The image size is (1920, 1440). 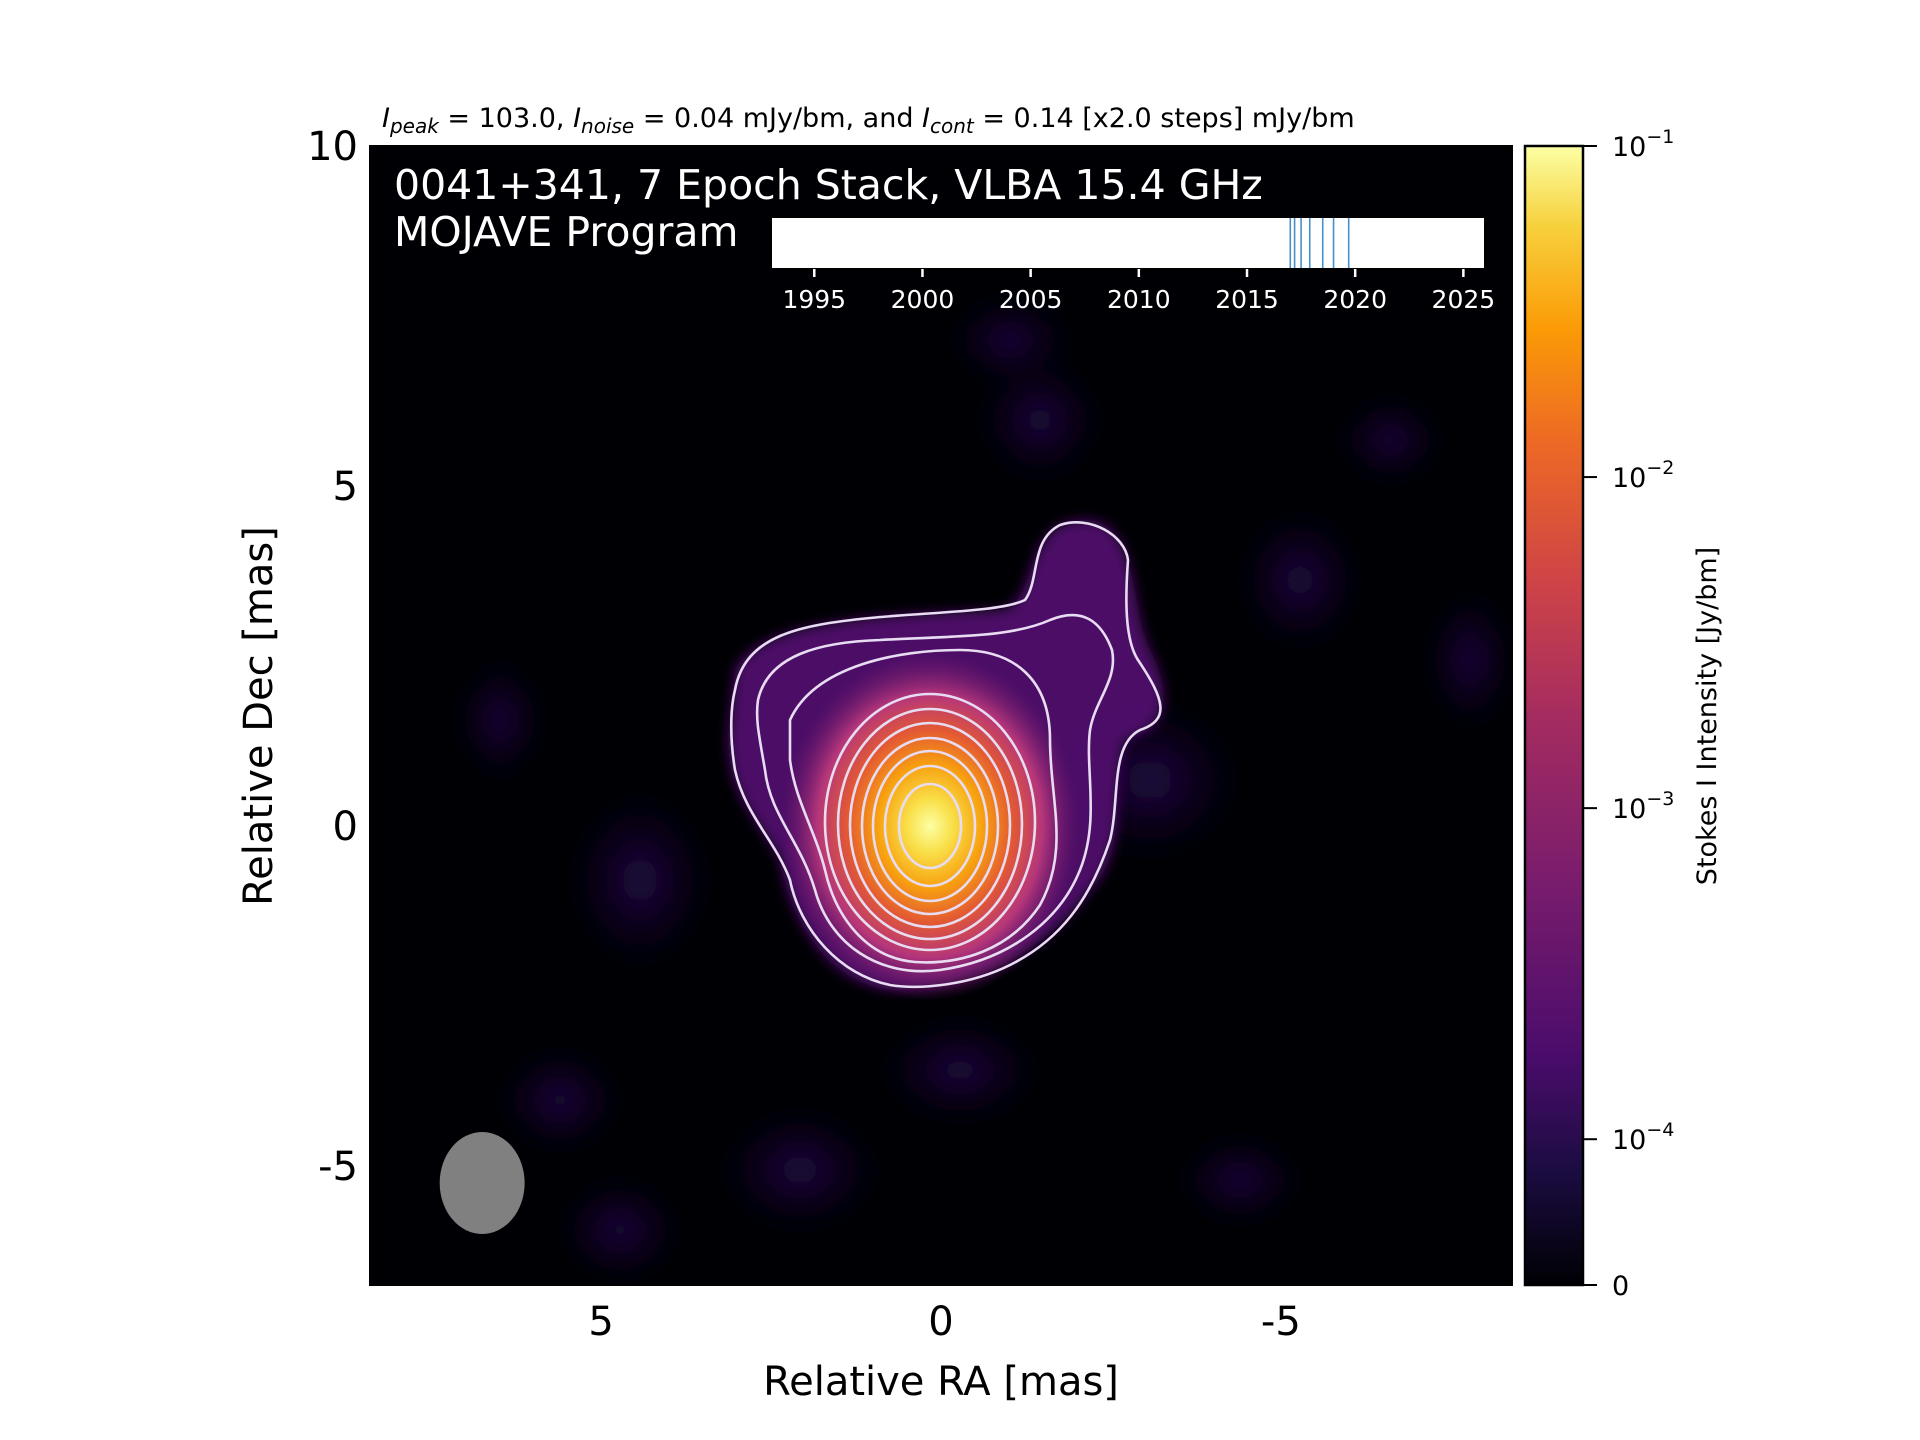 What do you see at coordinates (1660, 137) in the screenshot?
I see `colorbar-tick-exponent: −1` at bounding box center [1660, 137].